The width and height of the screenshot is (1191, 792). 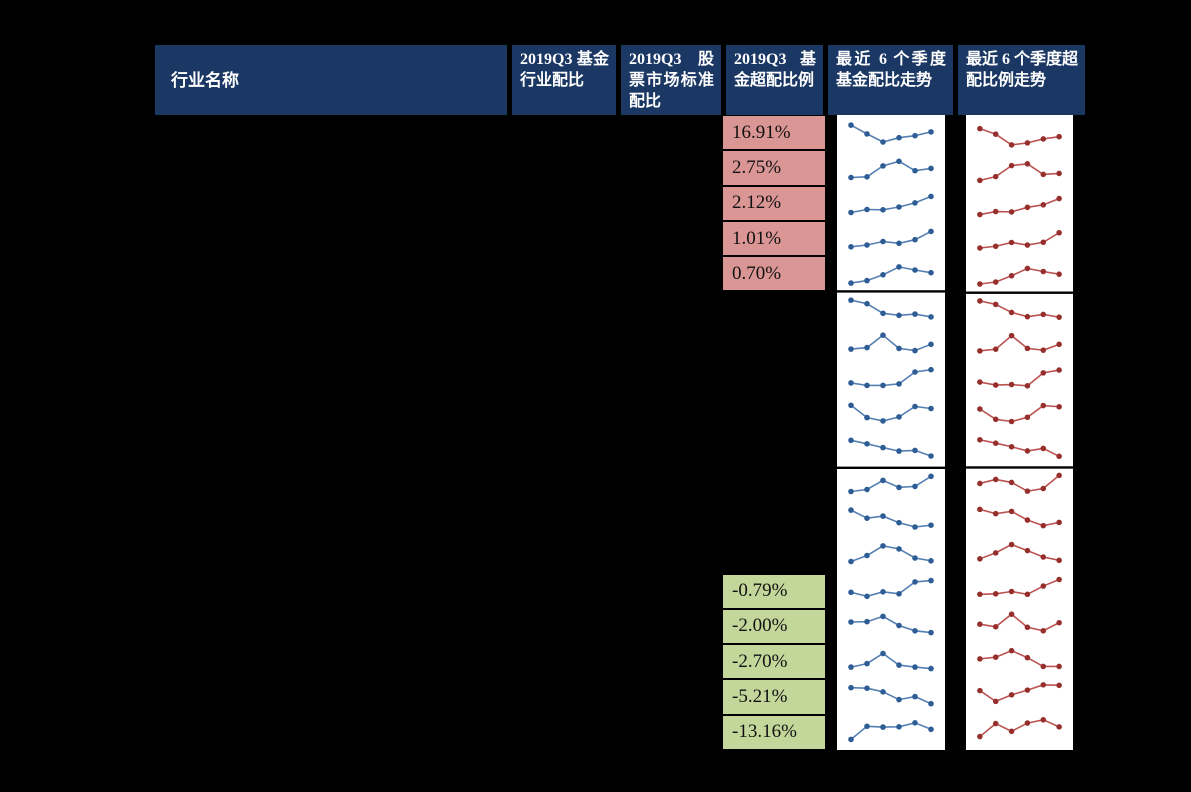 I want to click on overweight-value-2: 2.75%, so click(x=757, y=167).